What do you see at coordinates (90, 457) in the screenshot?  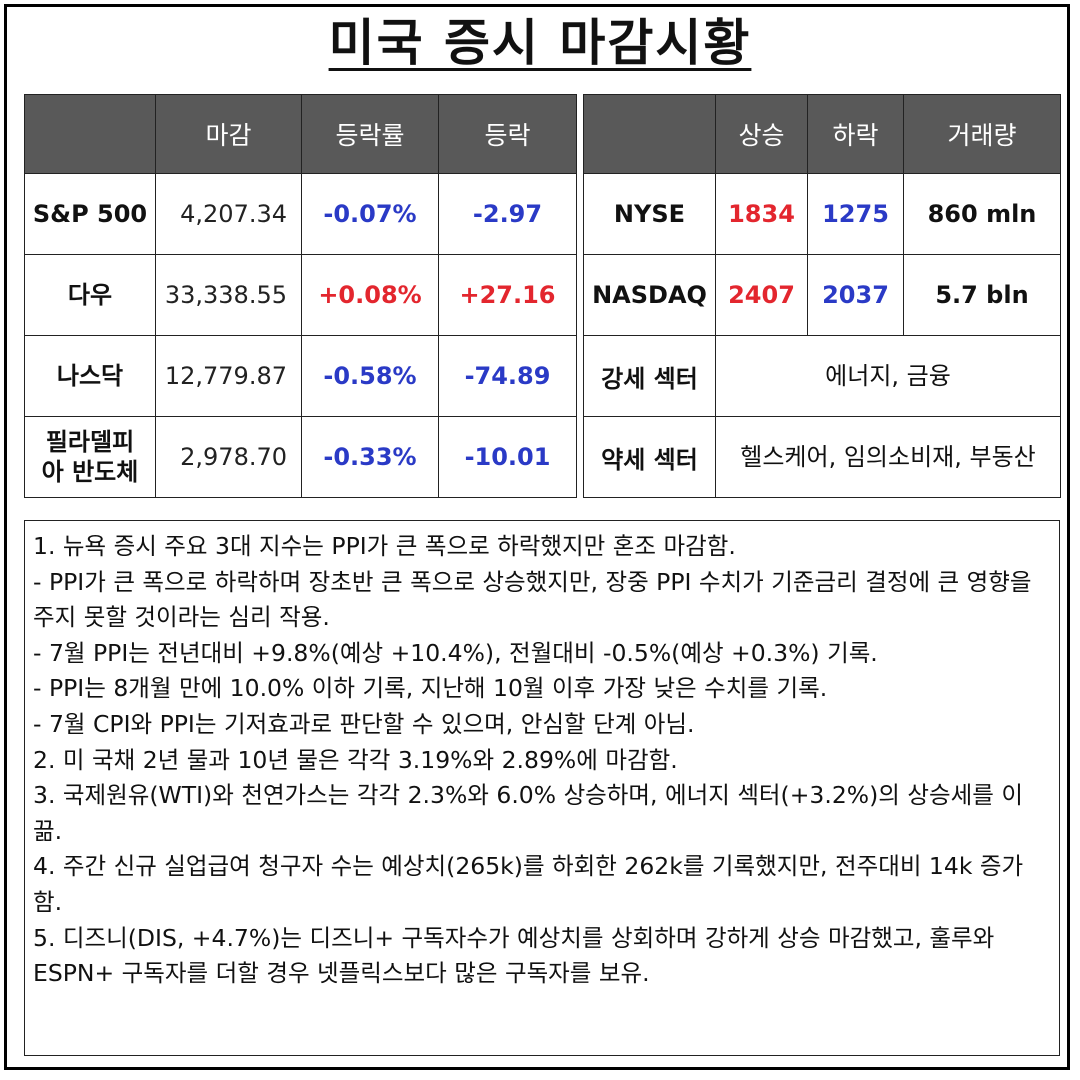 I see `index-name: 필라델피아 반도체` at bounding box center [90, 457].